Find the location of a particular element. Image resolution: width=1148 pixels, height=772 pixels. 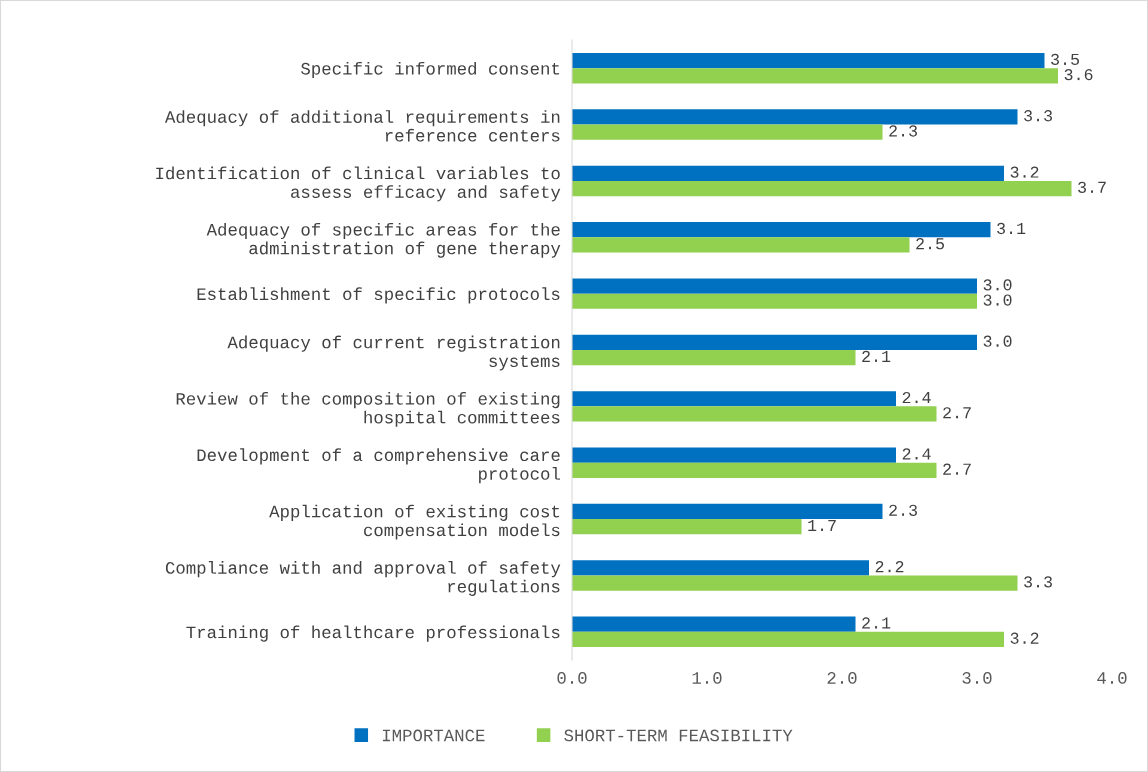

y-tick-label: Establishment of specific protocols is located at coordinates (378, 295).